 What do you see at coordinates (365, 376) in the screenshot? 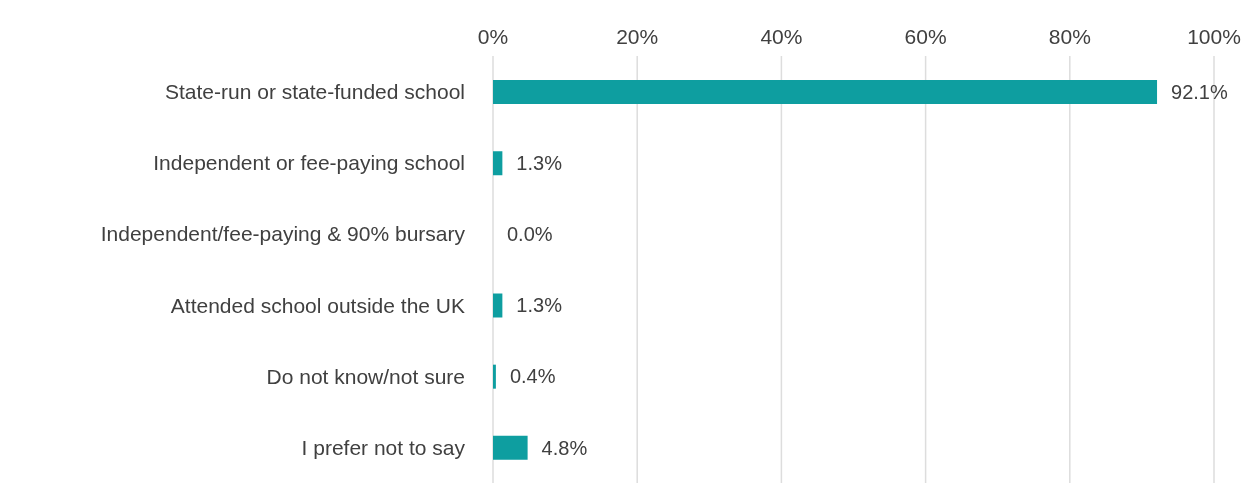
I see `y-tick-label: Do not know/not sure` at bounding box center [365, 376].